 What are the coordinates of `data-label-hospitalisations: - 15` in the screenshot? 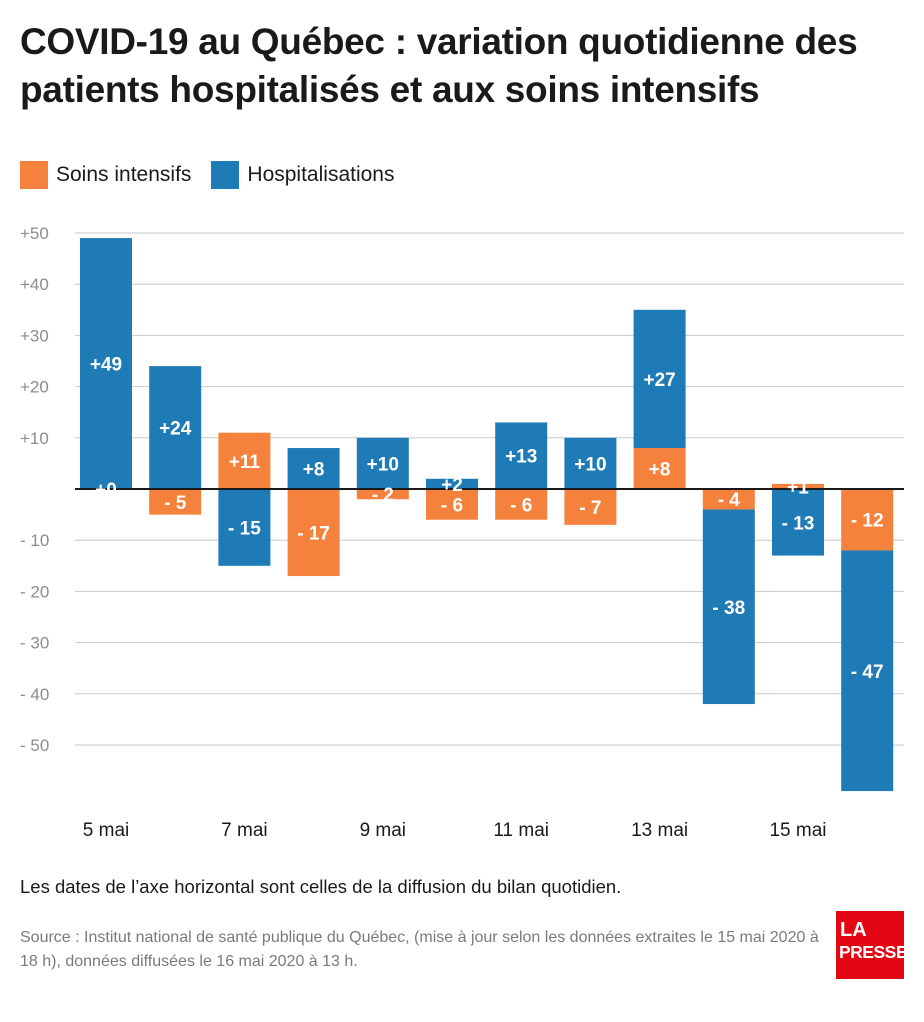 It's located at (244, 528).